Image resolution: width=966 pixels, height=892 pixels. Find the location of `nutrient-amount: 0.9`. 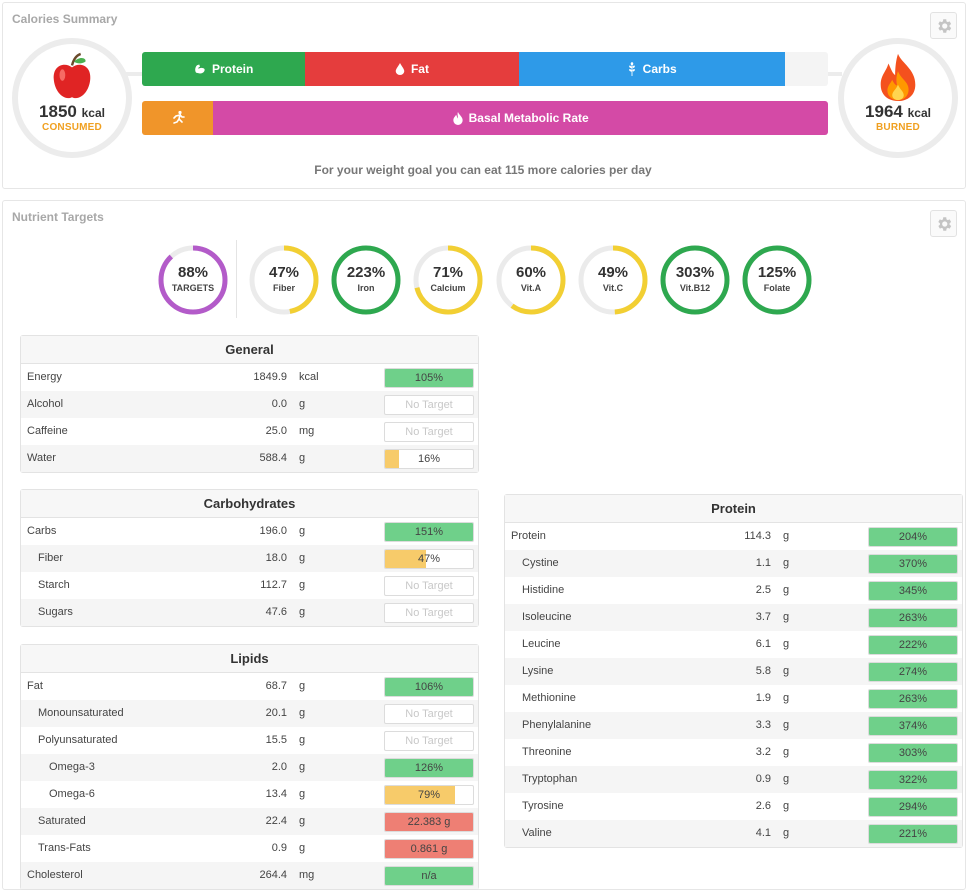

nutrient-amount: 0.9 is located at coordinates (763, 779).